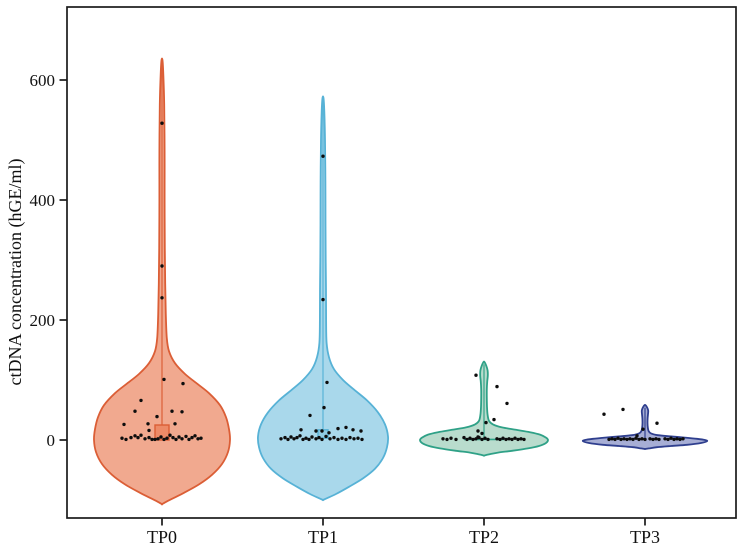  What do you see at coordinates (162, 537) in the screenshot?
I see `x-tick-label-TP0: TP0` at bounding box center [162, 537].